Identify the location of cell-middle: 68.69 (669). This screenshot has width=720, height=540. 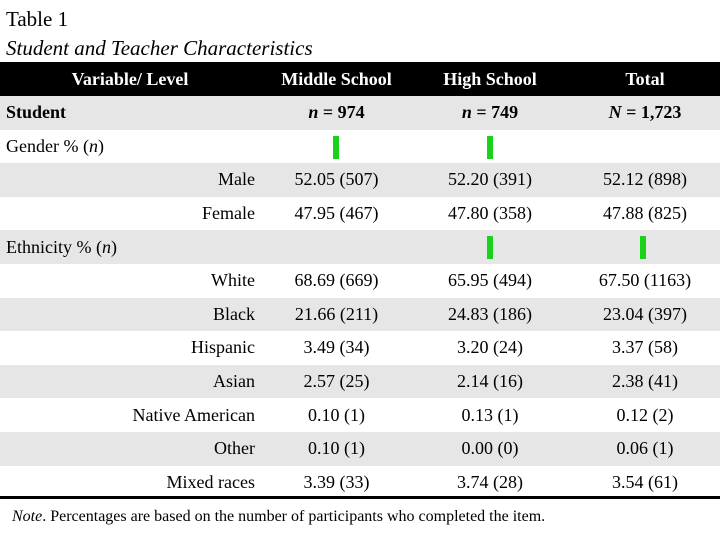
(336, 280).